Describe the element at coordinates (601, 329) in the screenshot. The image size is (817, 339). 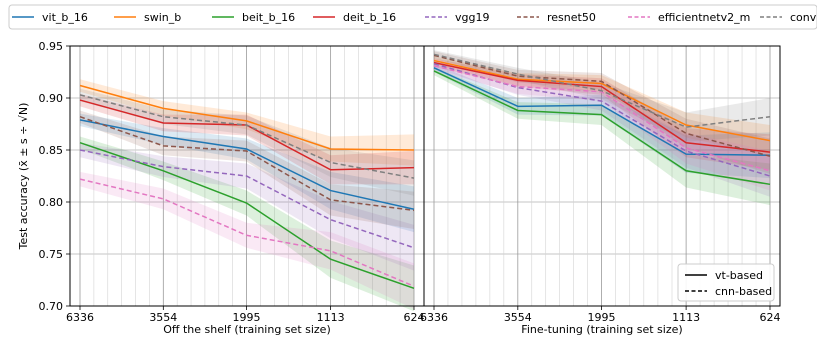
I see `x-axis-label: Fine-tuning (training set size)` at that location.